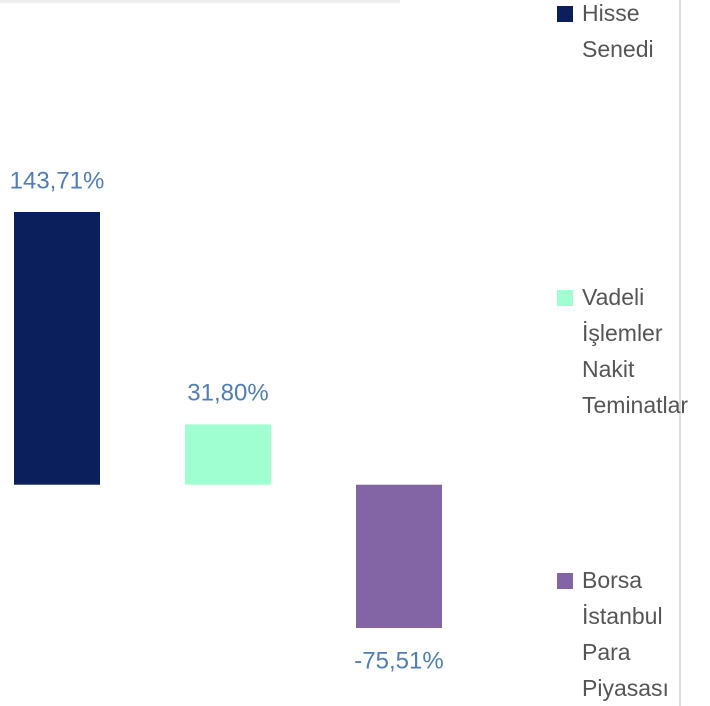  Describe the element at coordinates (57, 180) in the screenshot. I see `data-label: 143,71%` at that location.